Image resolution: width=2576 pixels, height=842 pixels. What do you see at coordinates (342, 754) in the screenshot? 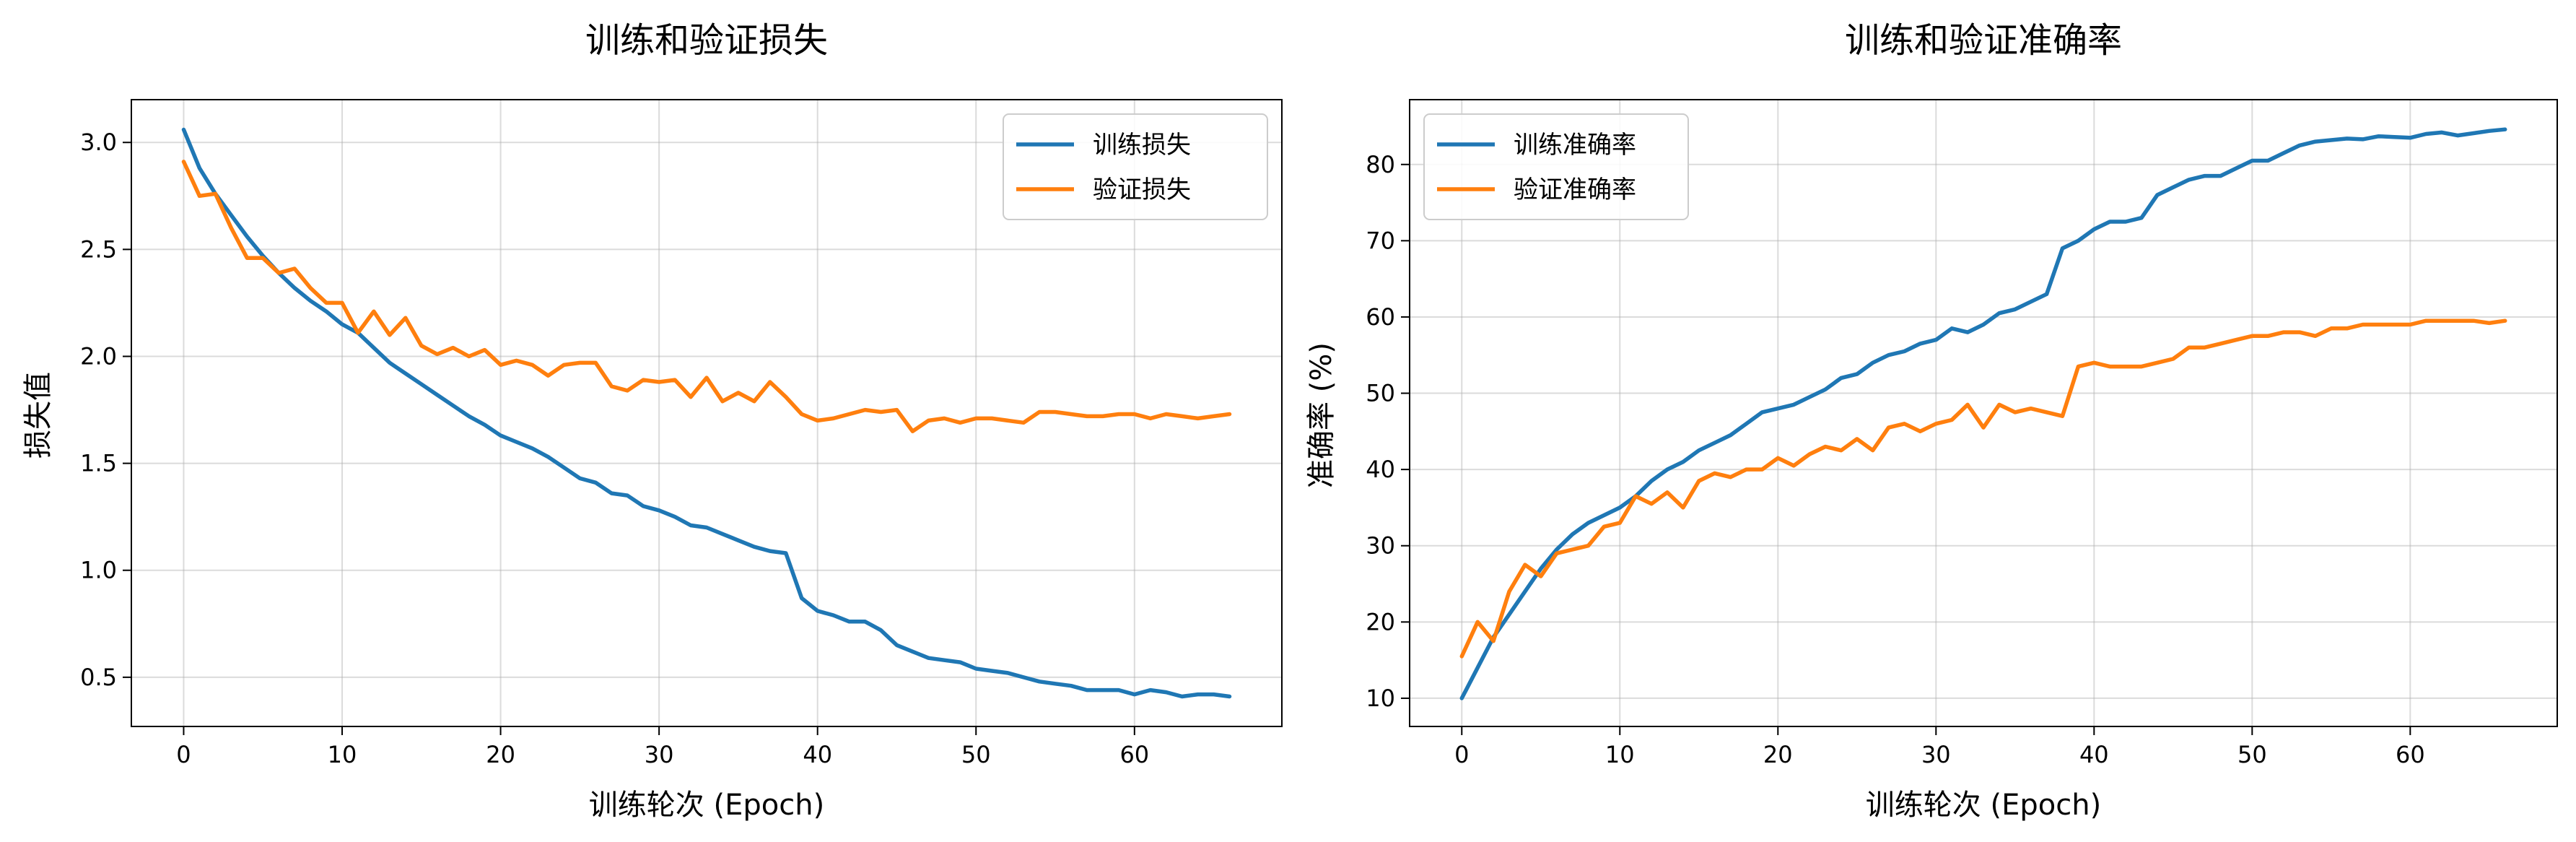
I see `loss-x-tick-label: 10` at bounding box center [342, 754].